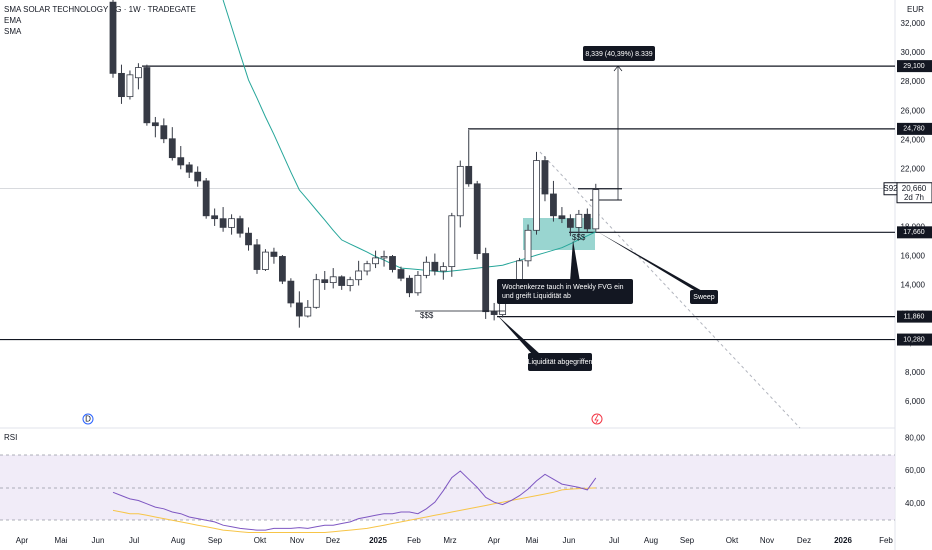 The image size is (932, 550). What do you see at coordinates (215, 540) in the screenshot?
I see `x-tick-label: Sep` at bounding box center [215, 540].